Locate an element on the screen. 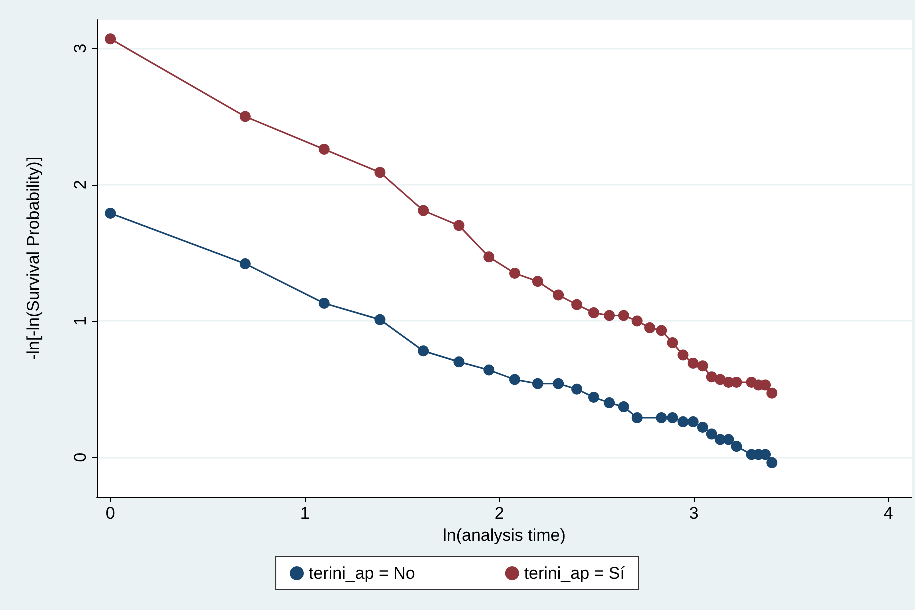 The height and width of the screenshot is (610, 915). y-tick-label: 0 is located at coordinates (80, 457).